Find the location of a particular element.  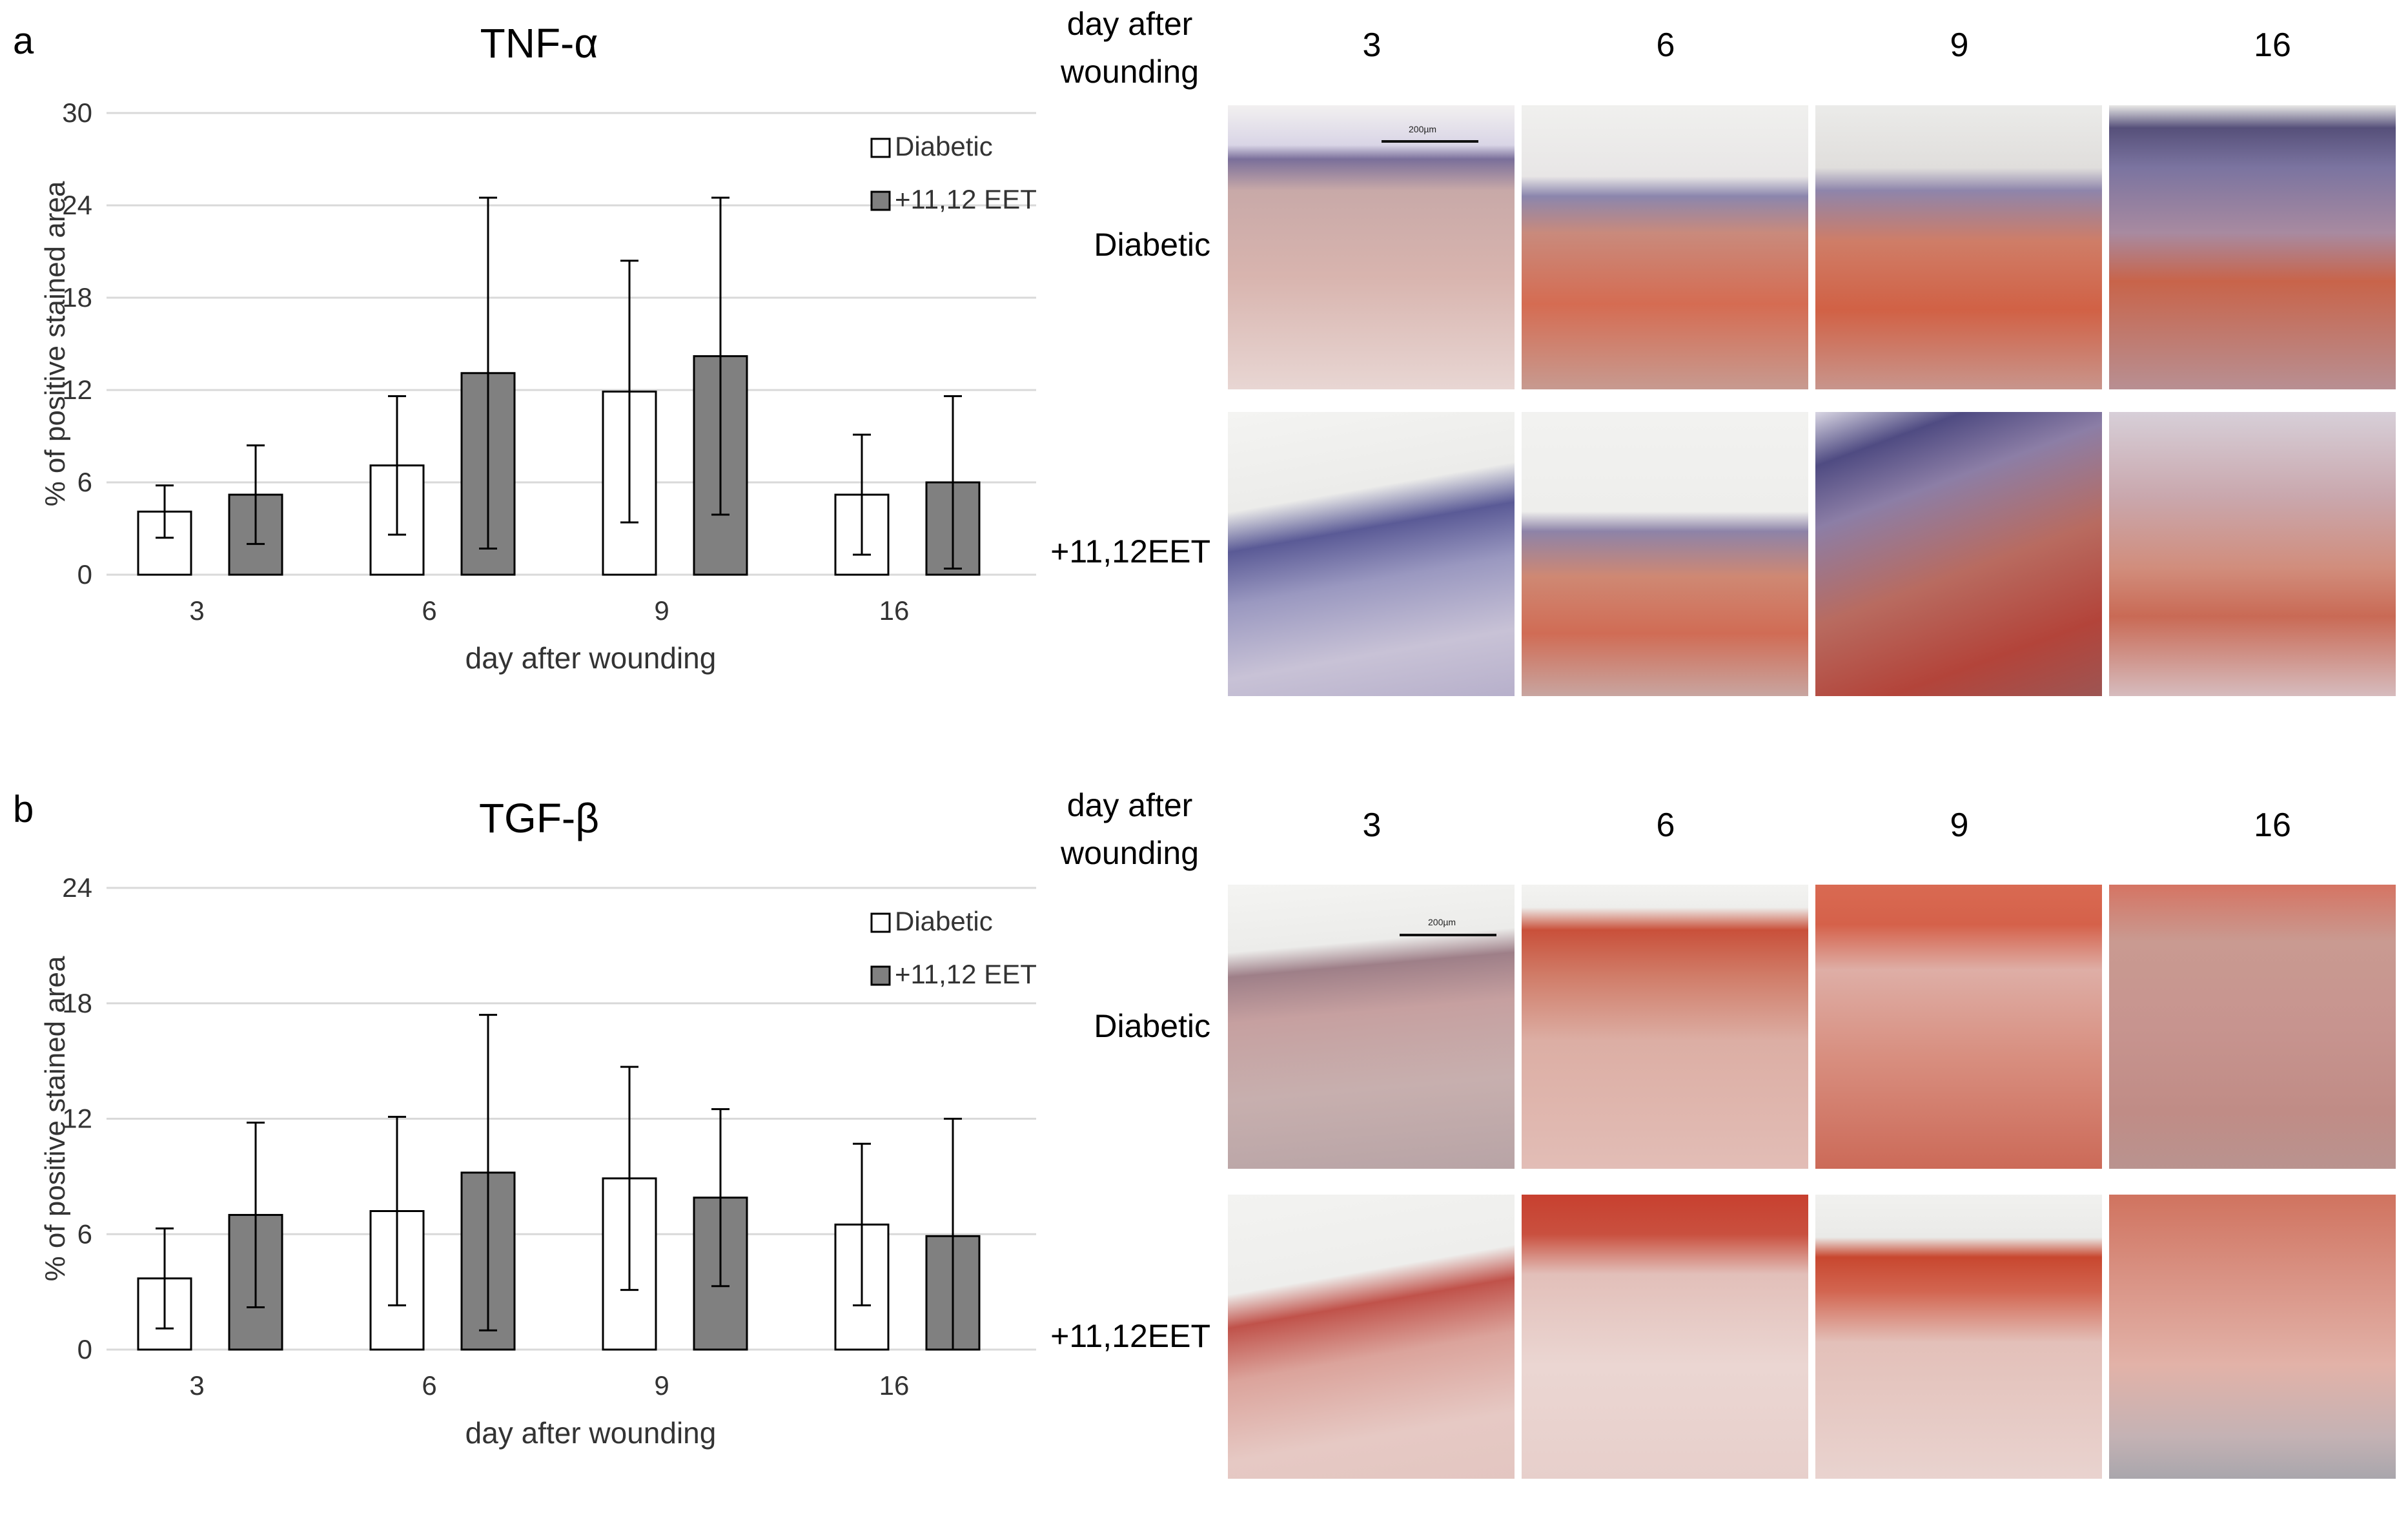

micrograph-tgf-eet-day9 is located at coordinates (1958, 1337).